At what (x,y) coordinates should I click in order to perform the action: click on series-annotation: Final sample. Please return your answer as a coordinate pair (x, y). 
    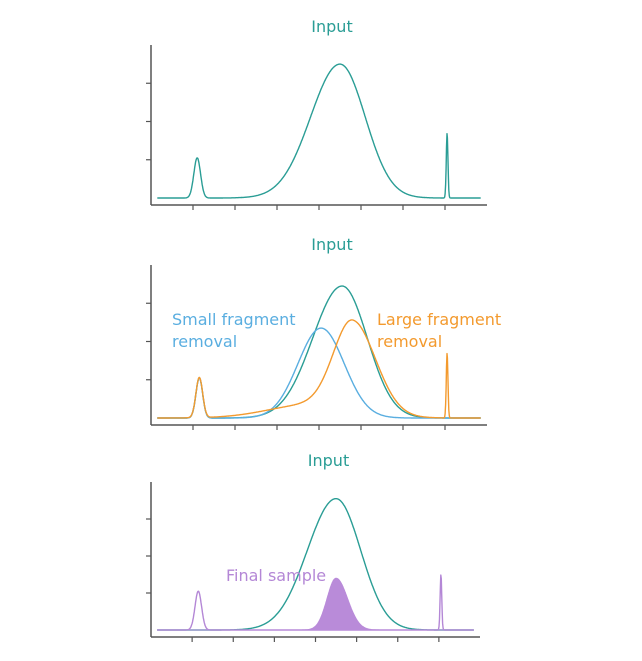
    Looking at the image, I should click on (276, 575).